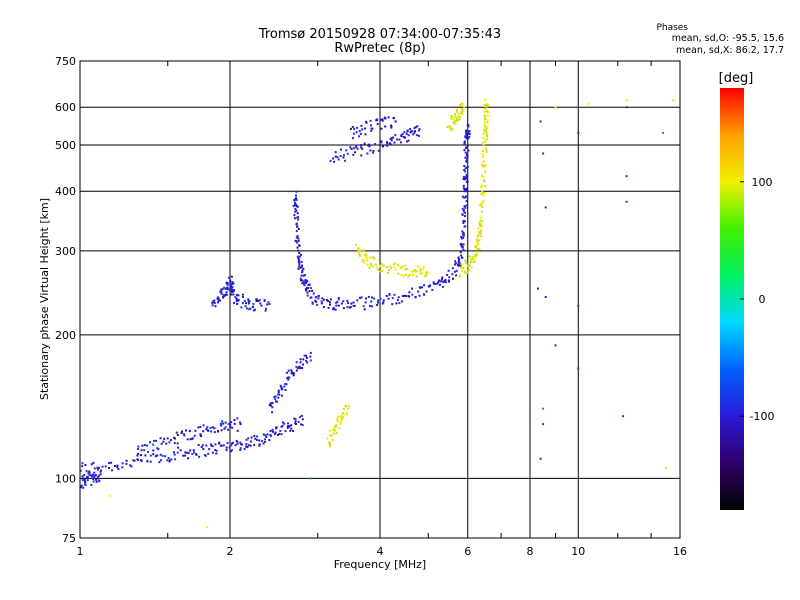 The width and height of the screenshot is (800, 600). What do you see at coordinates (680, 551) in the screenshot?
I see `x-tick-label: 16` at bounding box center [680, 551].